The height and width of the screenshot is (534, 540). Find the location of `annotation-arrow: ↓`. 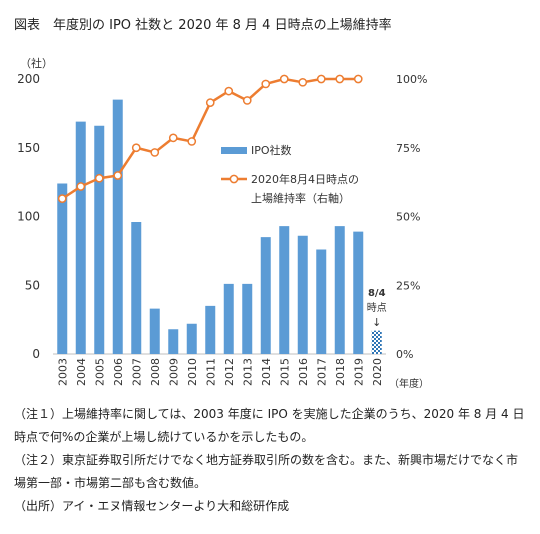

annotation-arrow: ↓ is located at coordinates (376, 322).